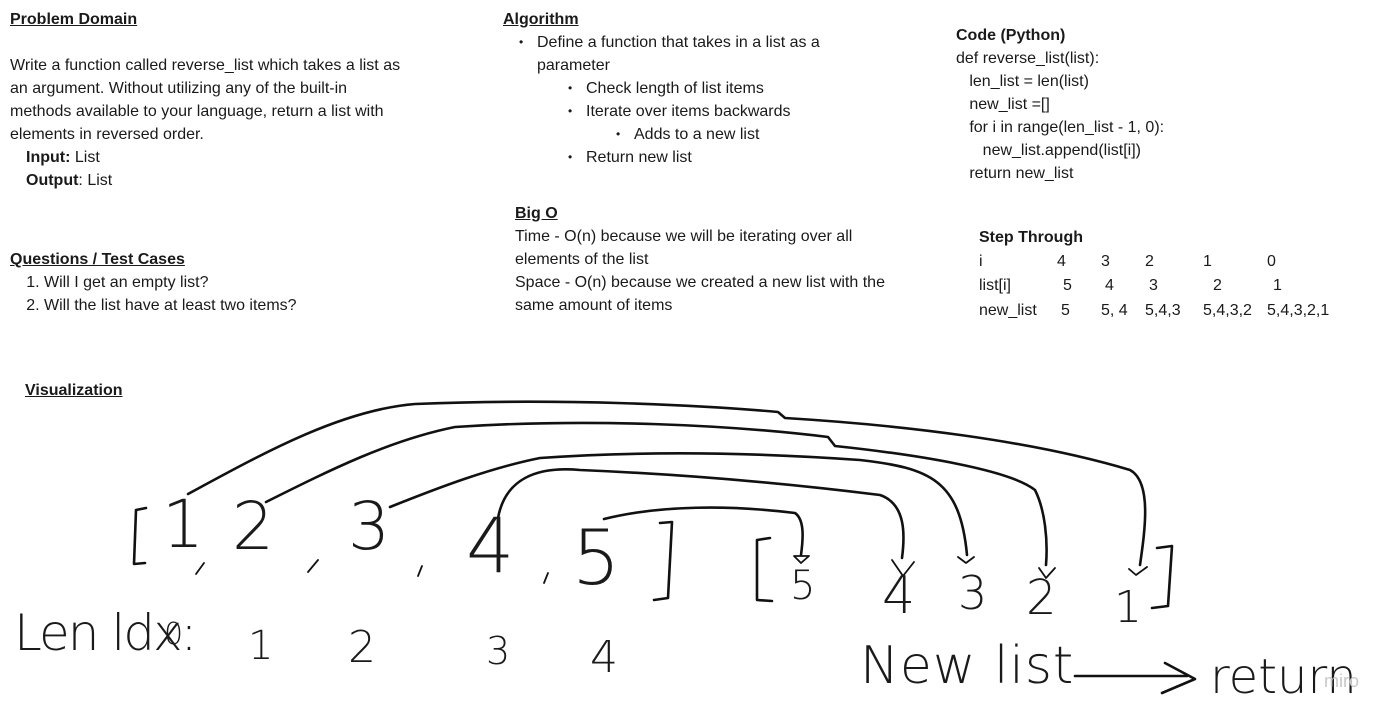  Describe the element at coordinates (1114, 310) in the screenshot. I see `step-cell: 5, 4` at that location.